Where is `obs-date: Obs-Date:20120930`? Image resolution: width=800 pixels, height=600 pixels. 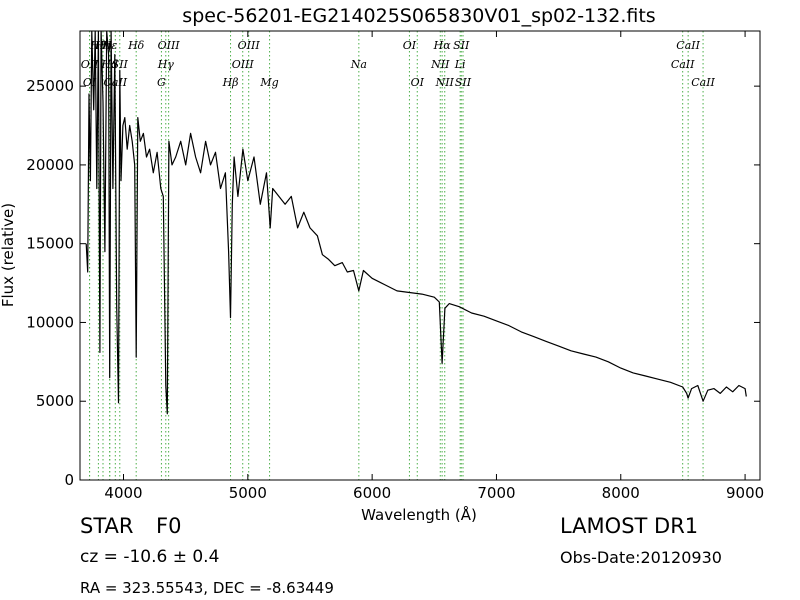
obs-date: Obs-Date:20120930 is located at coordinates (641, 557).